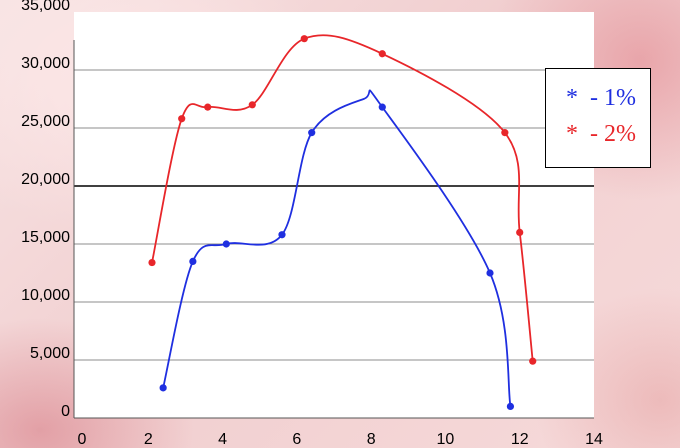 The width and height of the screenshot is (680, 448). Describe the element at coordinates (82, 439) in the screenshot. I see `x-tick-label: 0` at that location.